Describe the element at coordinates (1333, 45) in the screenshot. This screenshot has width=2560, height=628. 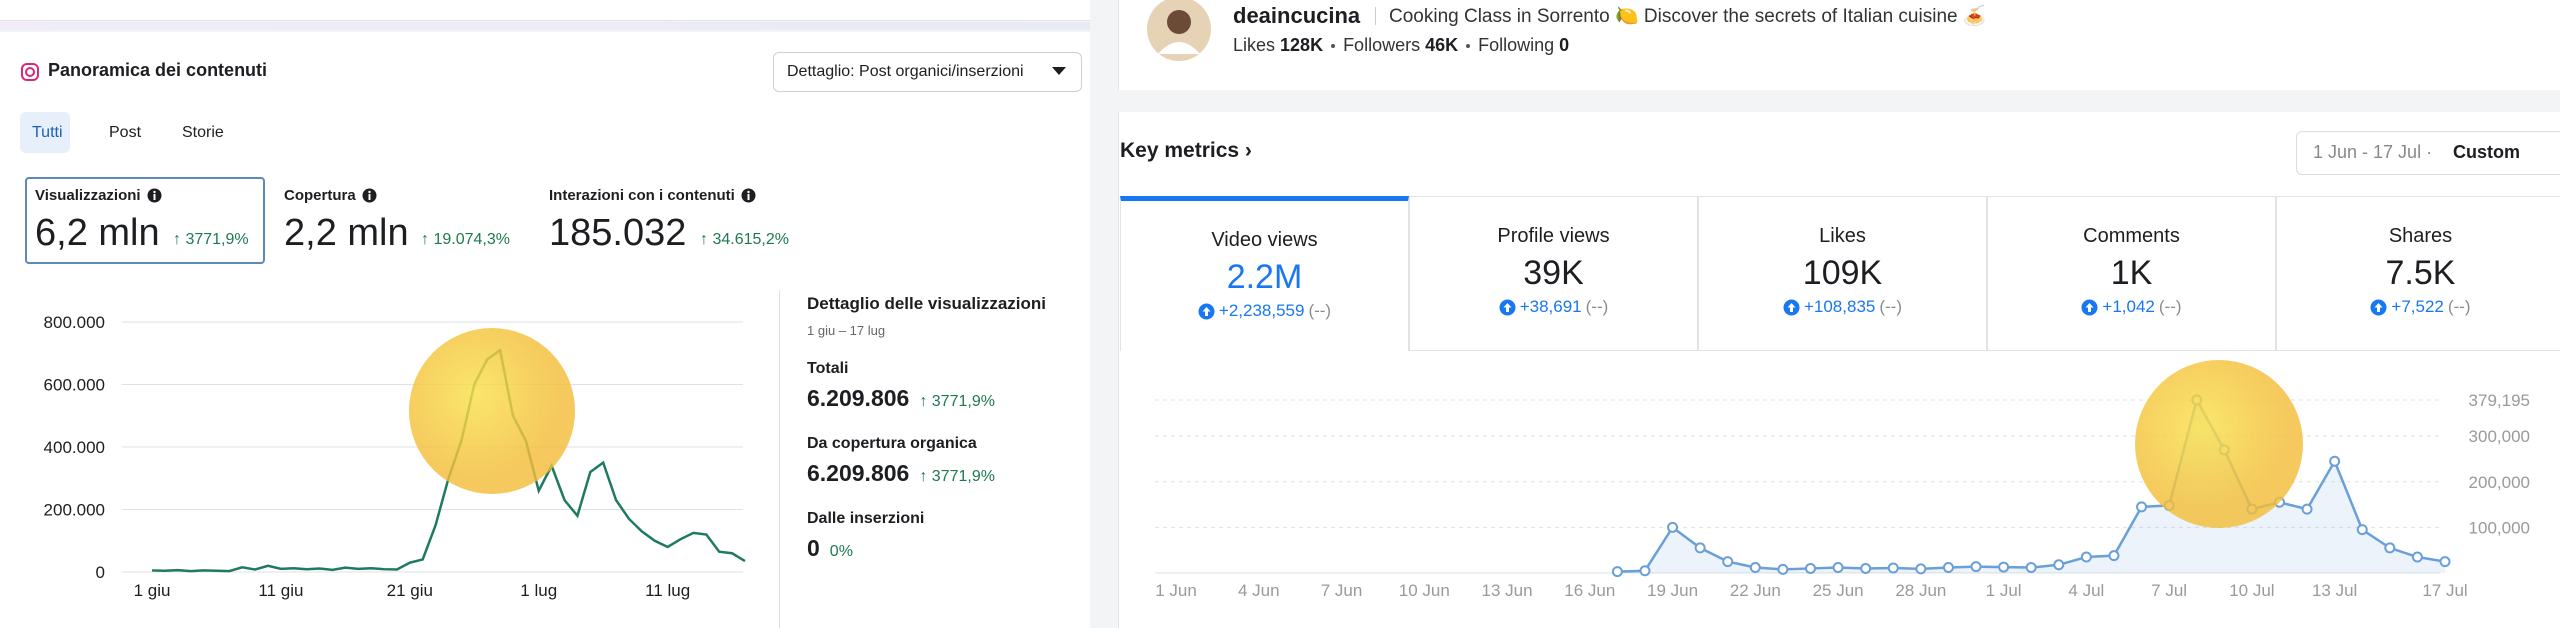
I see `dot` at that location.